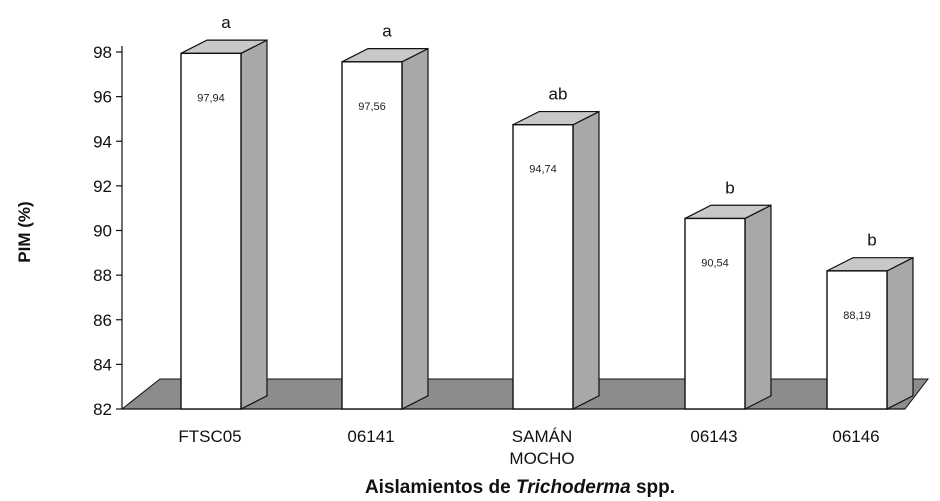 The width and height of the screenshot is (940, 501). I want to click on x-axis-title: Aislamientos de Trichoderma spp., so click(520, 487).